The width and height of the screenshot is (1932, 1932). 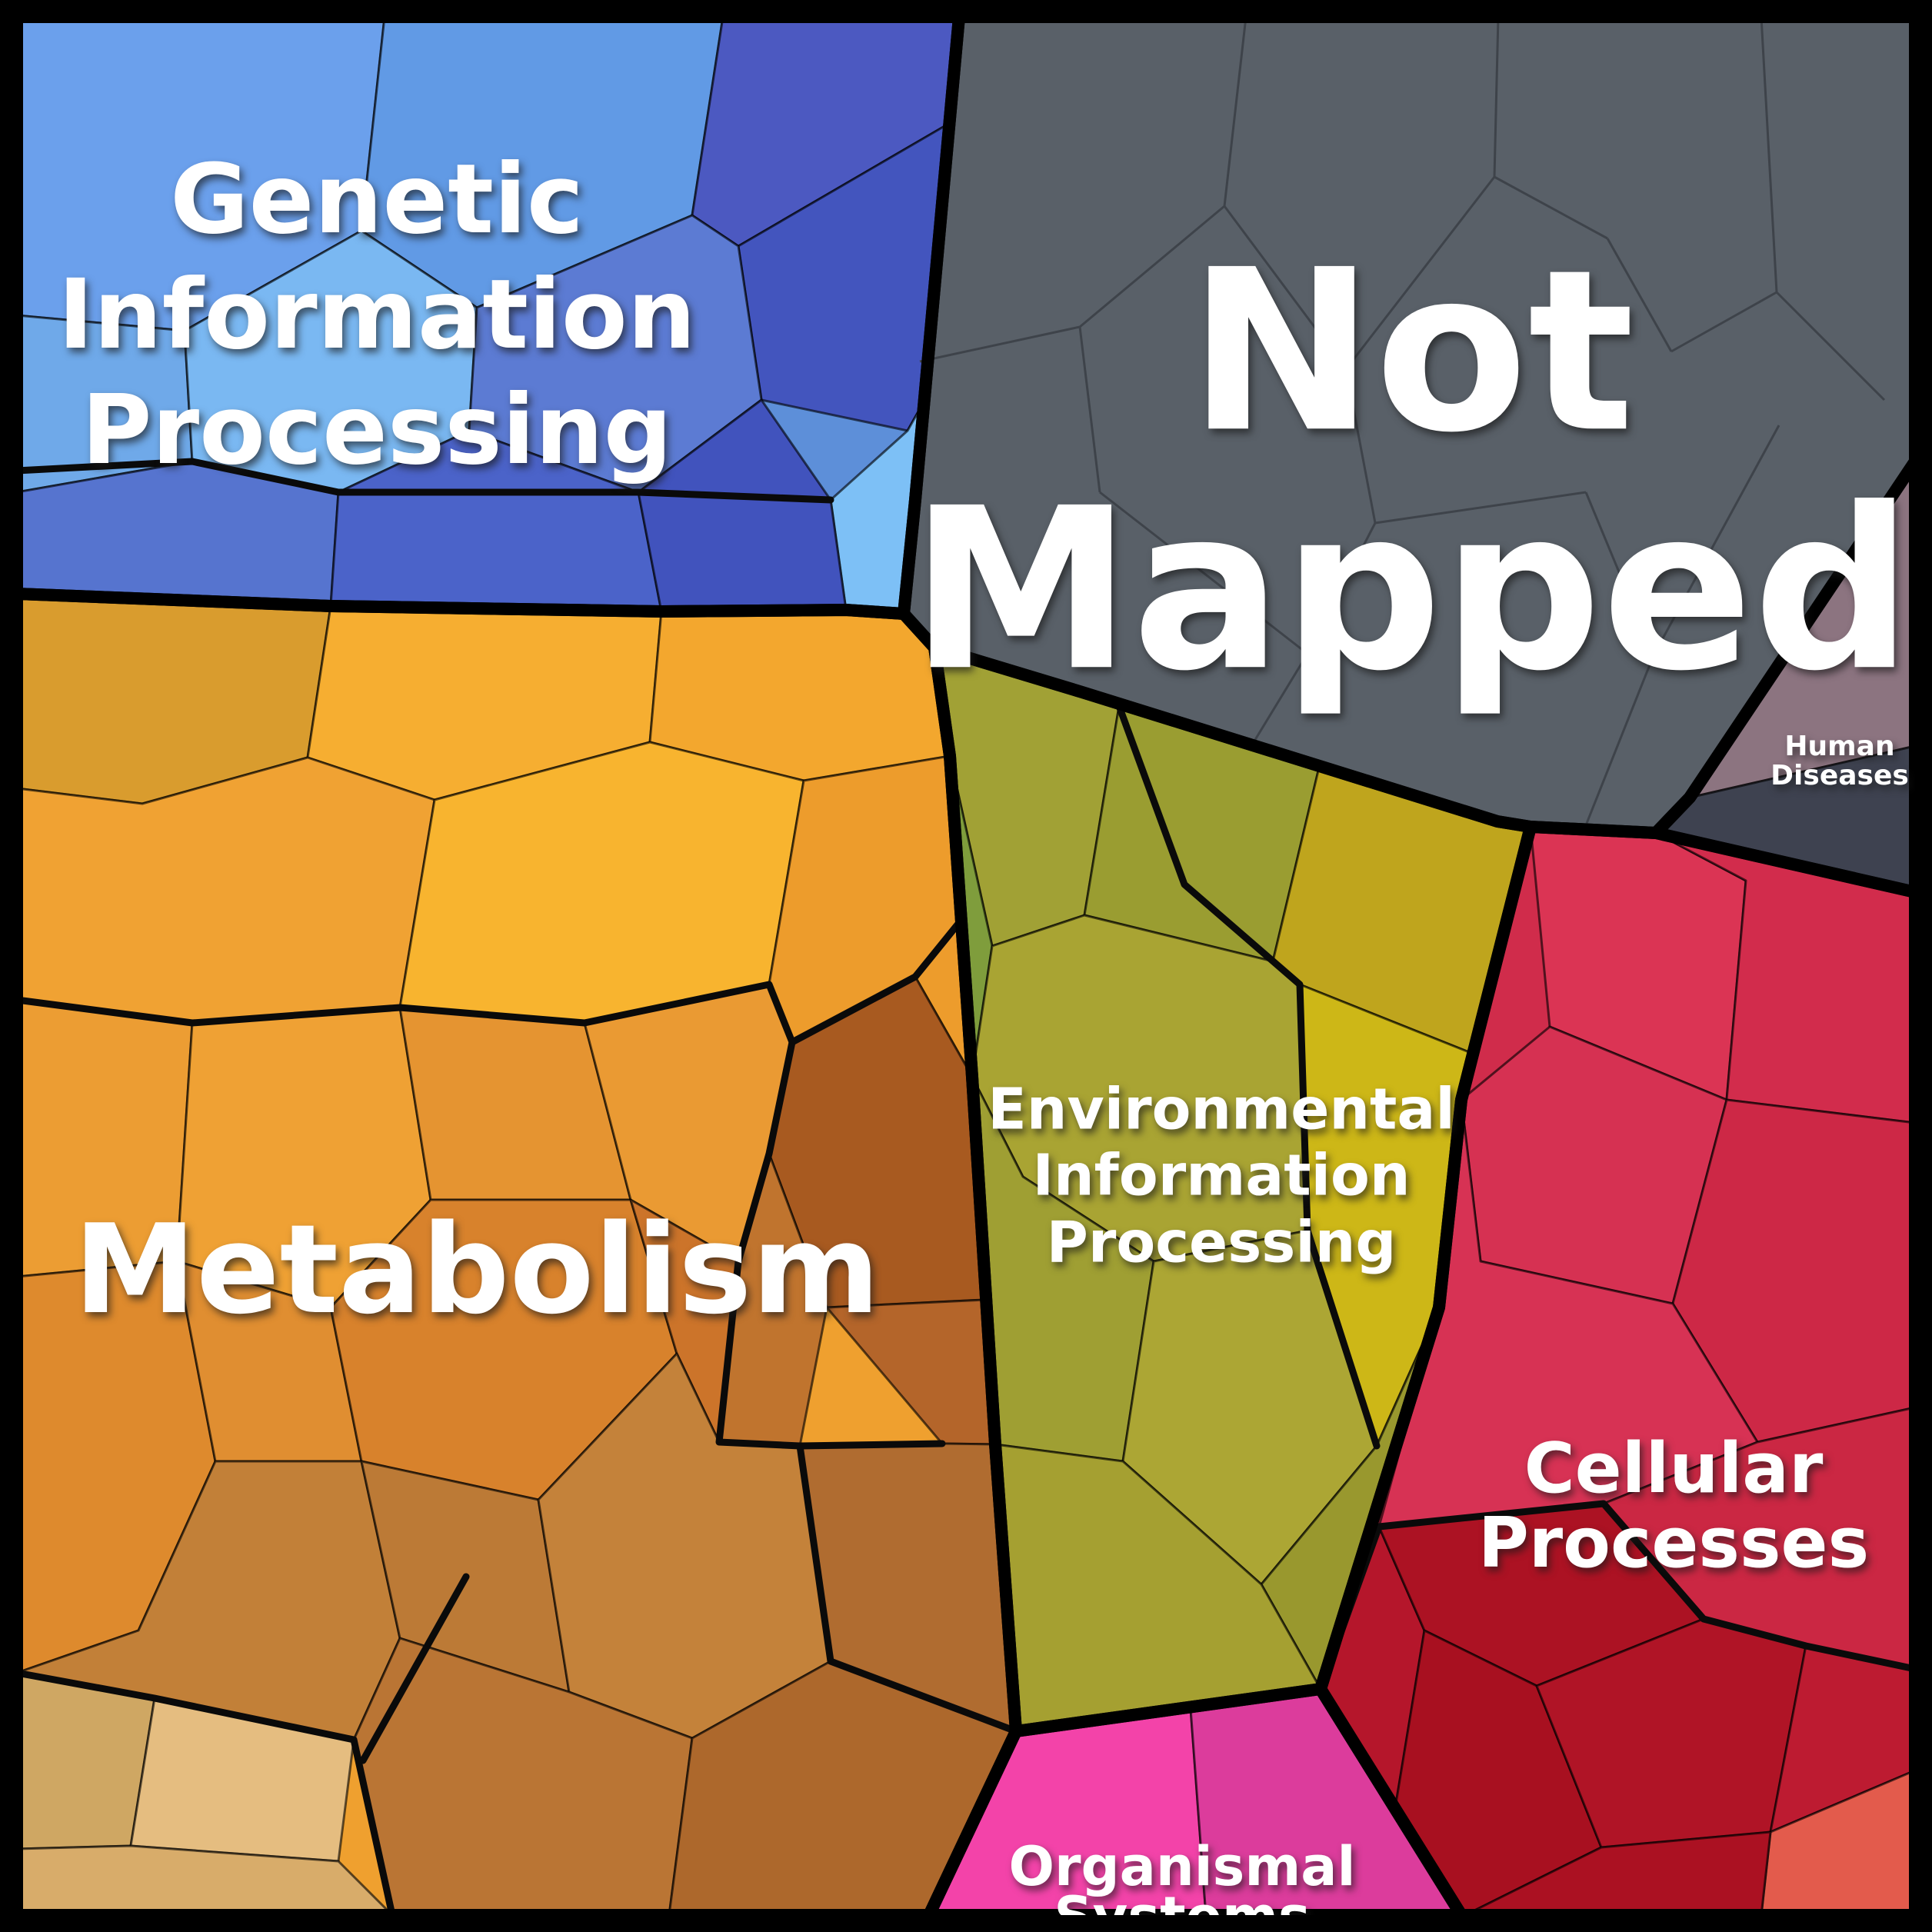 I want to click on region-label-line-environmental-information-processing-0: Environmental, so click(x=1221, y=1110).